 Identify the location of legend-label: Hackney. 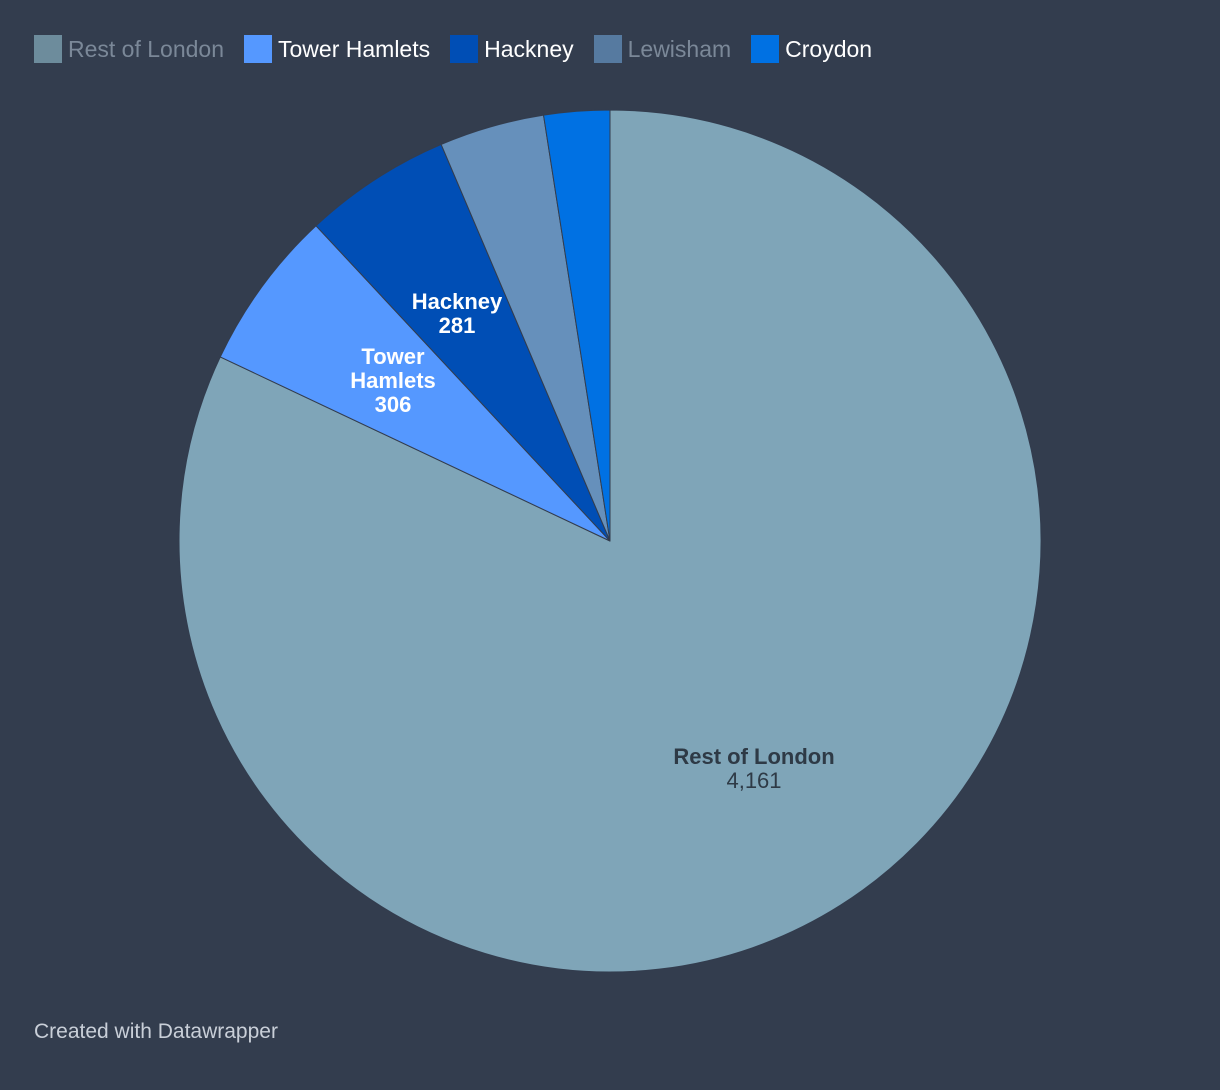
(529, 49).